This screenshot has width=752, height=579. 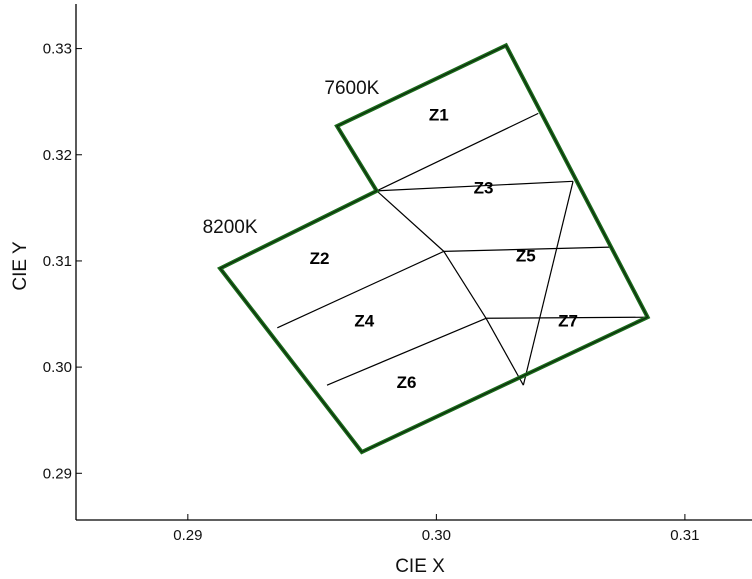 I want to click on zone-label-z5: Z5, so click(x=526, y=256).